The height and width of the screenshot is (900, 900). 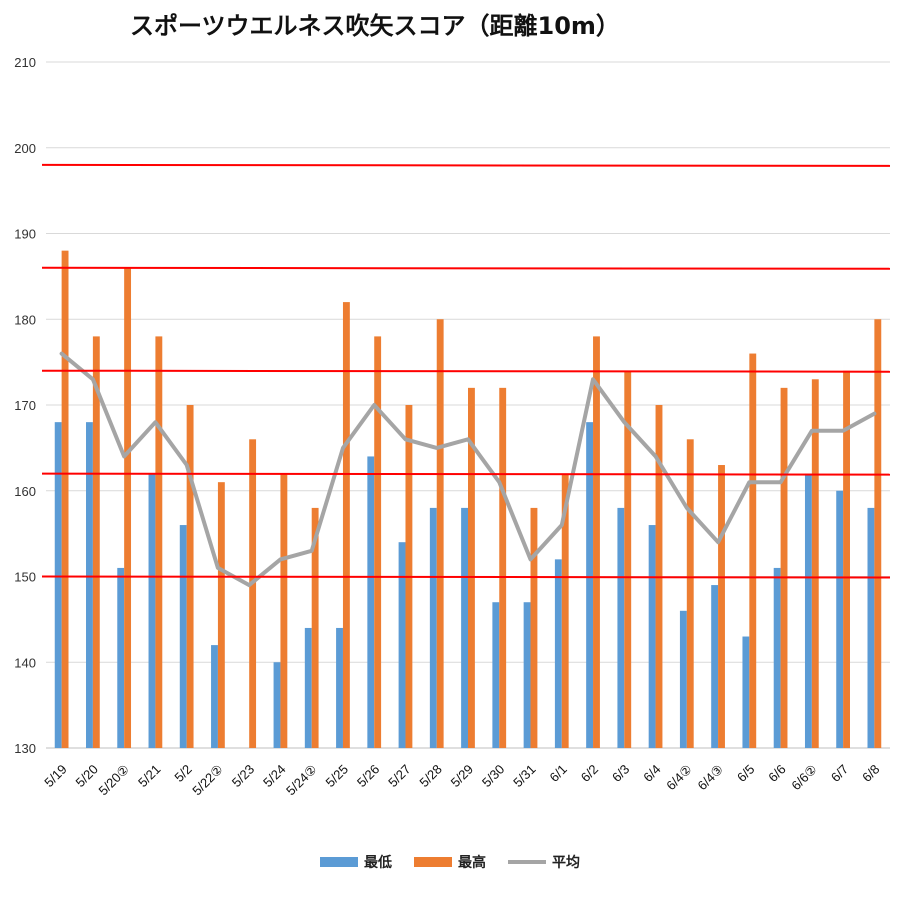 What do you see at coordinates (243, 776) in the screenshot?
I see `x-tick-label: 5/23` at bounding box center [243, 776].